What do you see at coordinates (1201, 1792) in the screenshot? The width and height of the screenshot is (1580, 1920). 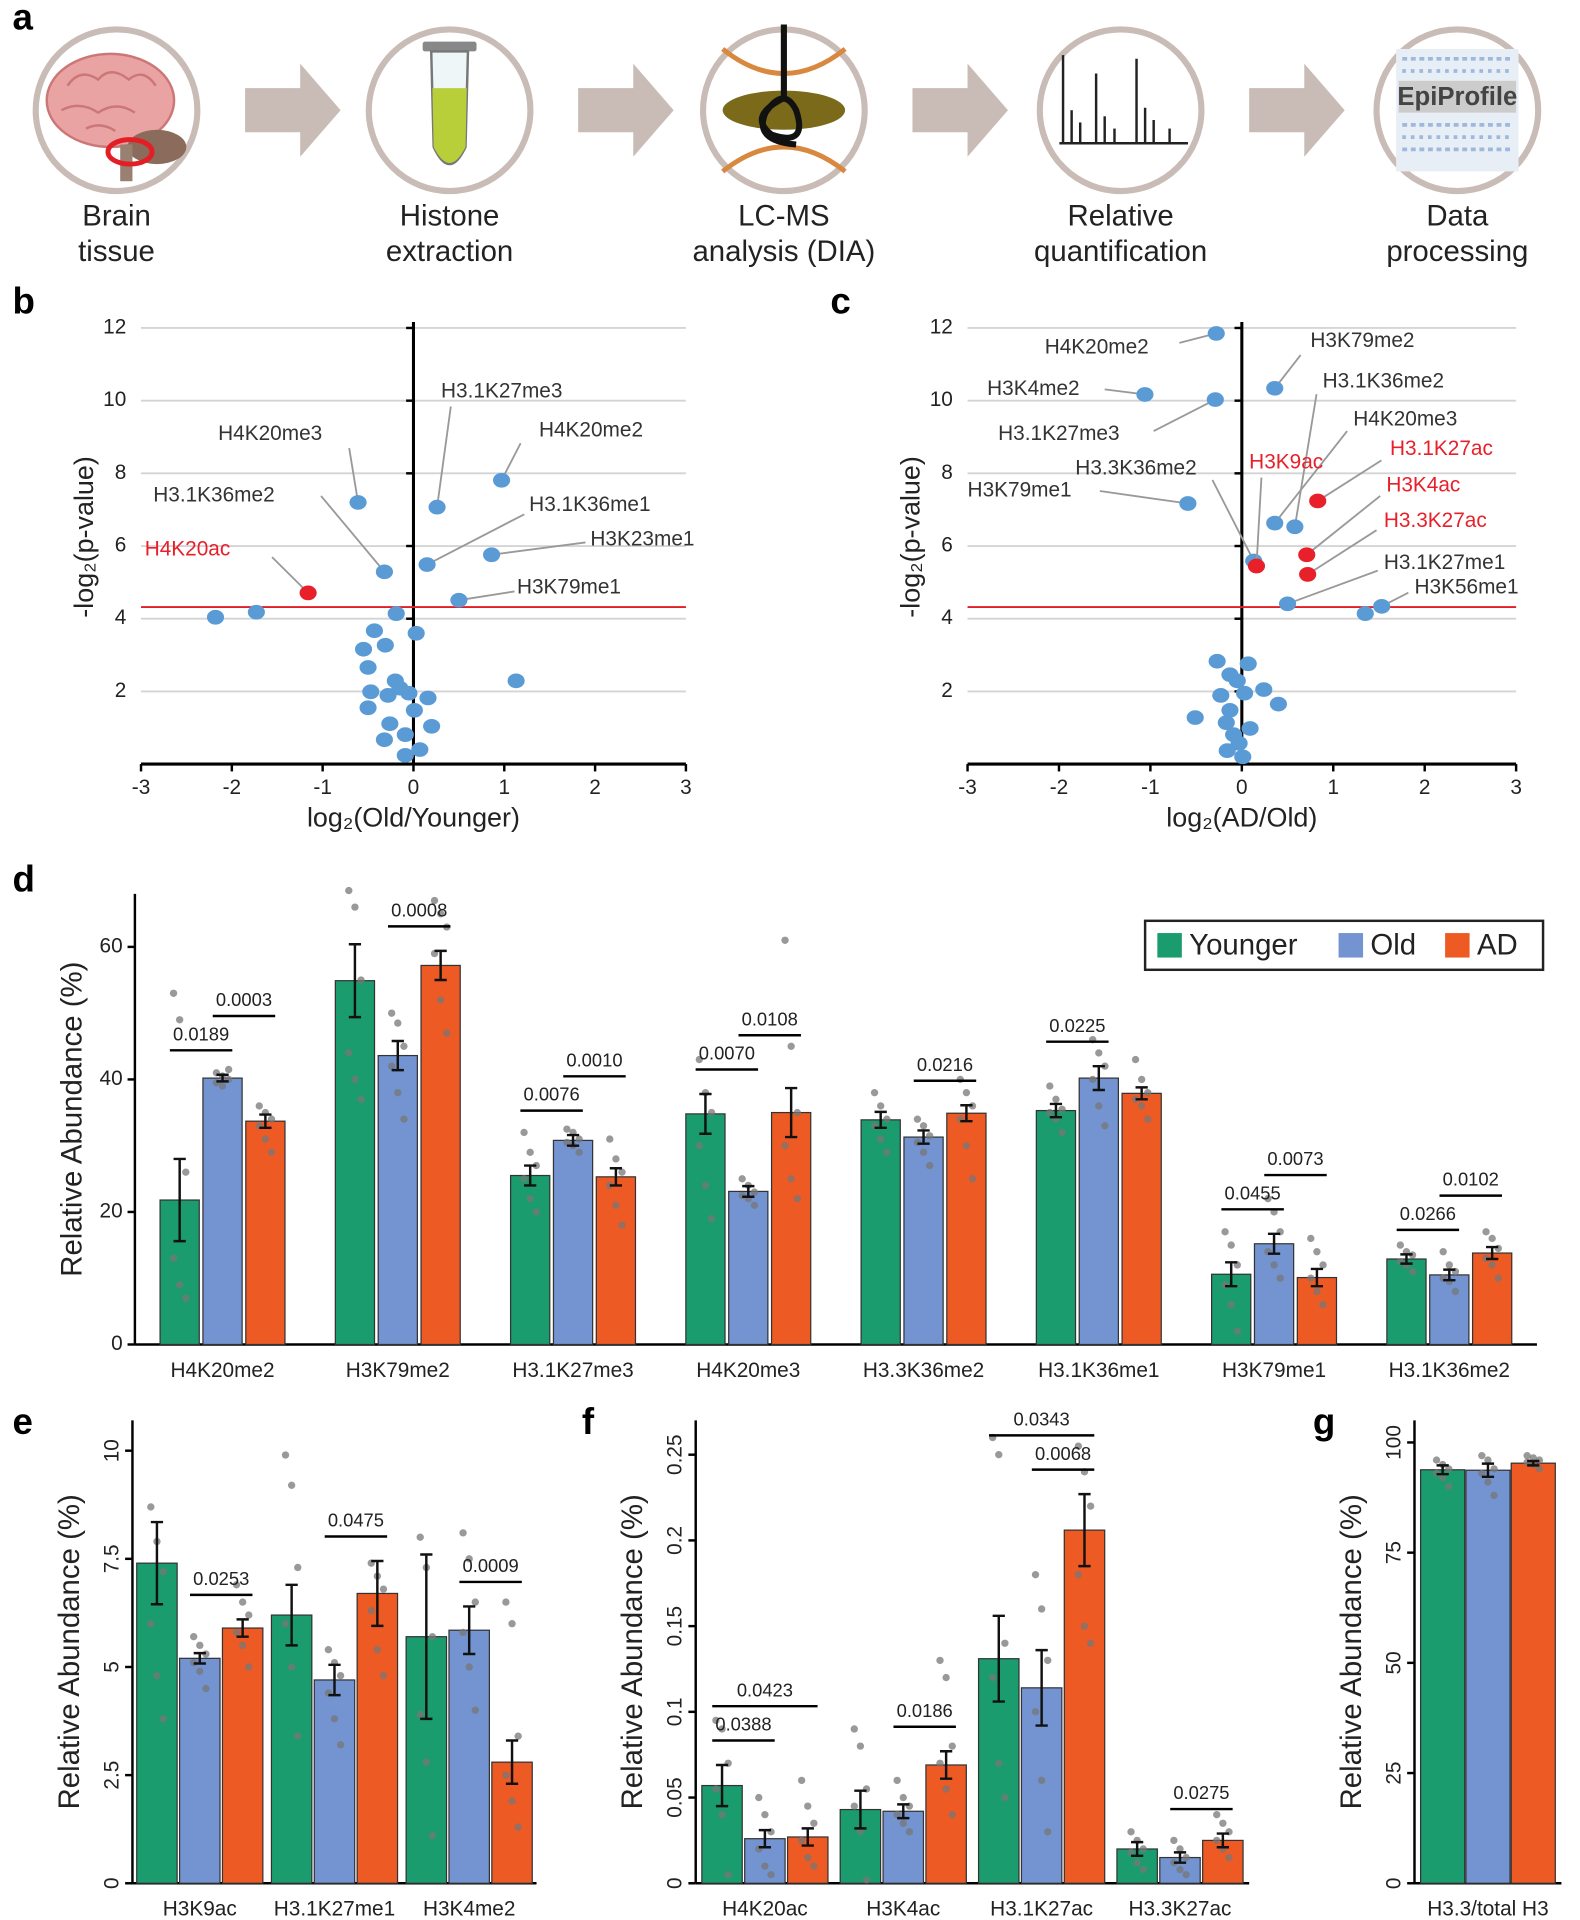 I see `p-value: 0.0275` at bounding box center [1201, 1792].